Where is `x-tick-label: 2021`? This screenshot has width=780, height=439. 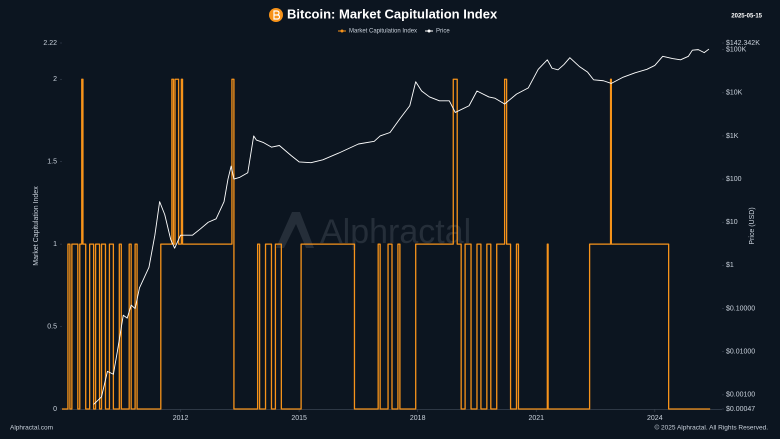 x-tick-label: 2021 is located at coordinates (536, 418).